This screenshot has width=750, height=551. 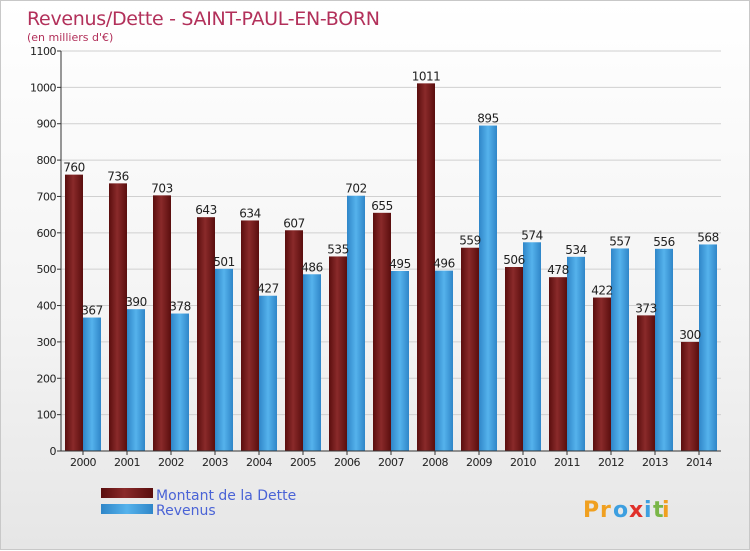 What do you see at coordinates (337, 249) in the screenshot?
I see `data-label-debt: 535` at bounding box center [337, 249].